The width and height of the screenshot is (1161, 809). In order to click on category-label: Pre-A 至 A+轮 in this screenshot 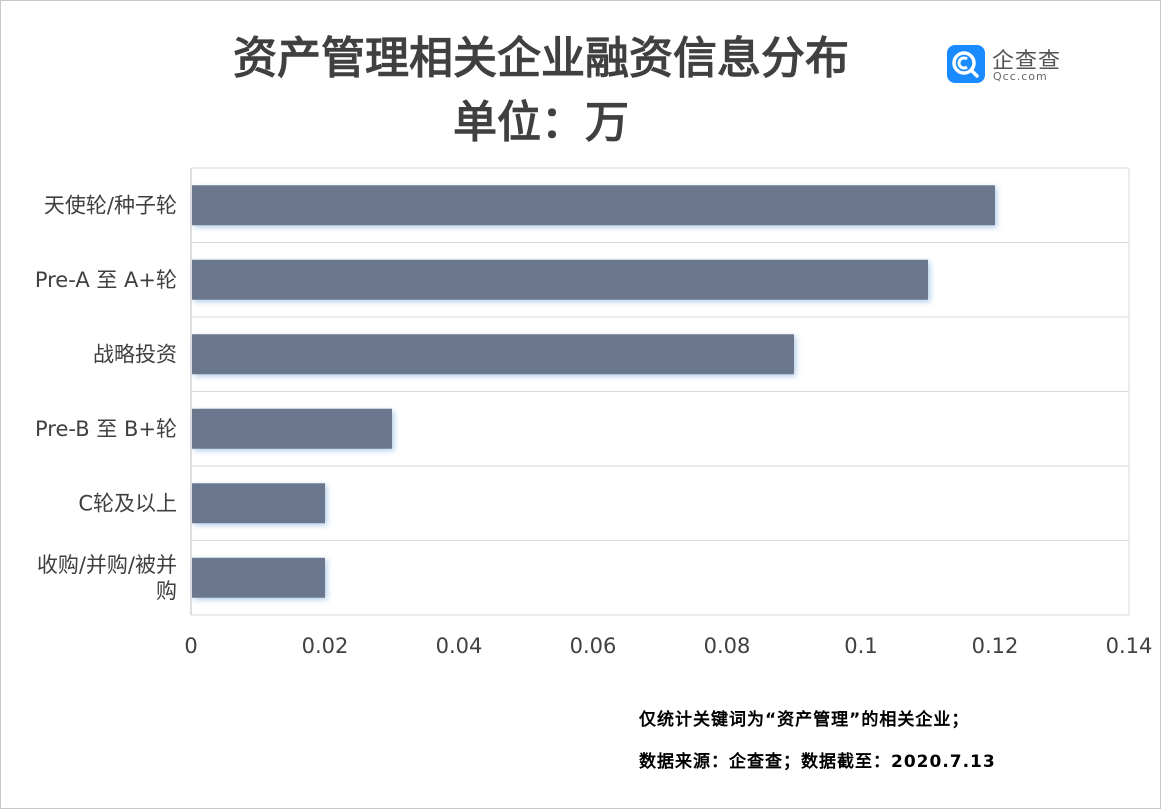, I will do `click(106, 280)`.